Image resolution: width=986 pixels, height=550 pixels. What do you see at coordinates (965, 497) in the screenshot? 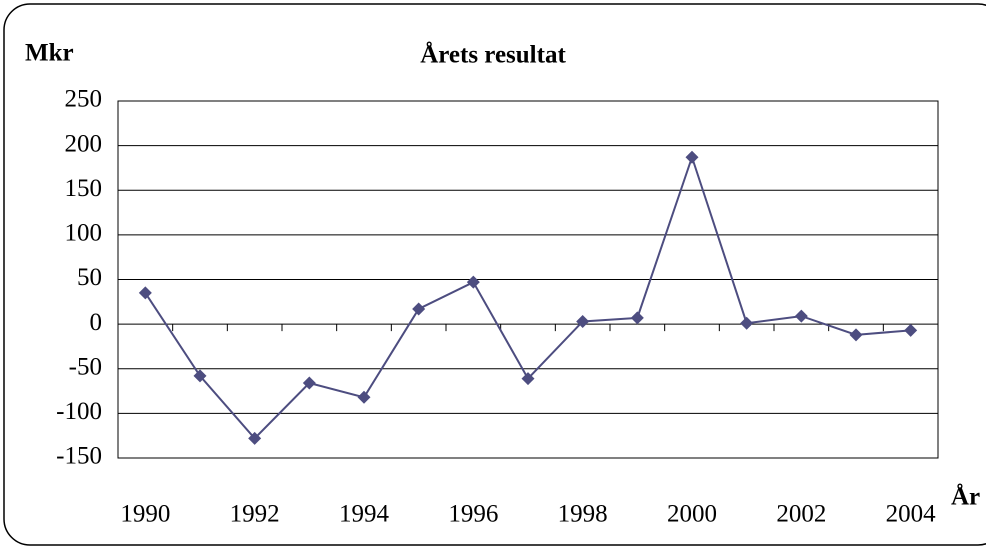
I see `x-axis-label: År` at bounding box center [965, 497].